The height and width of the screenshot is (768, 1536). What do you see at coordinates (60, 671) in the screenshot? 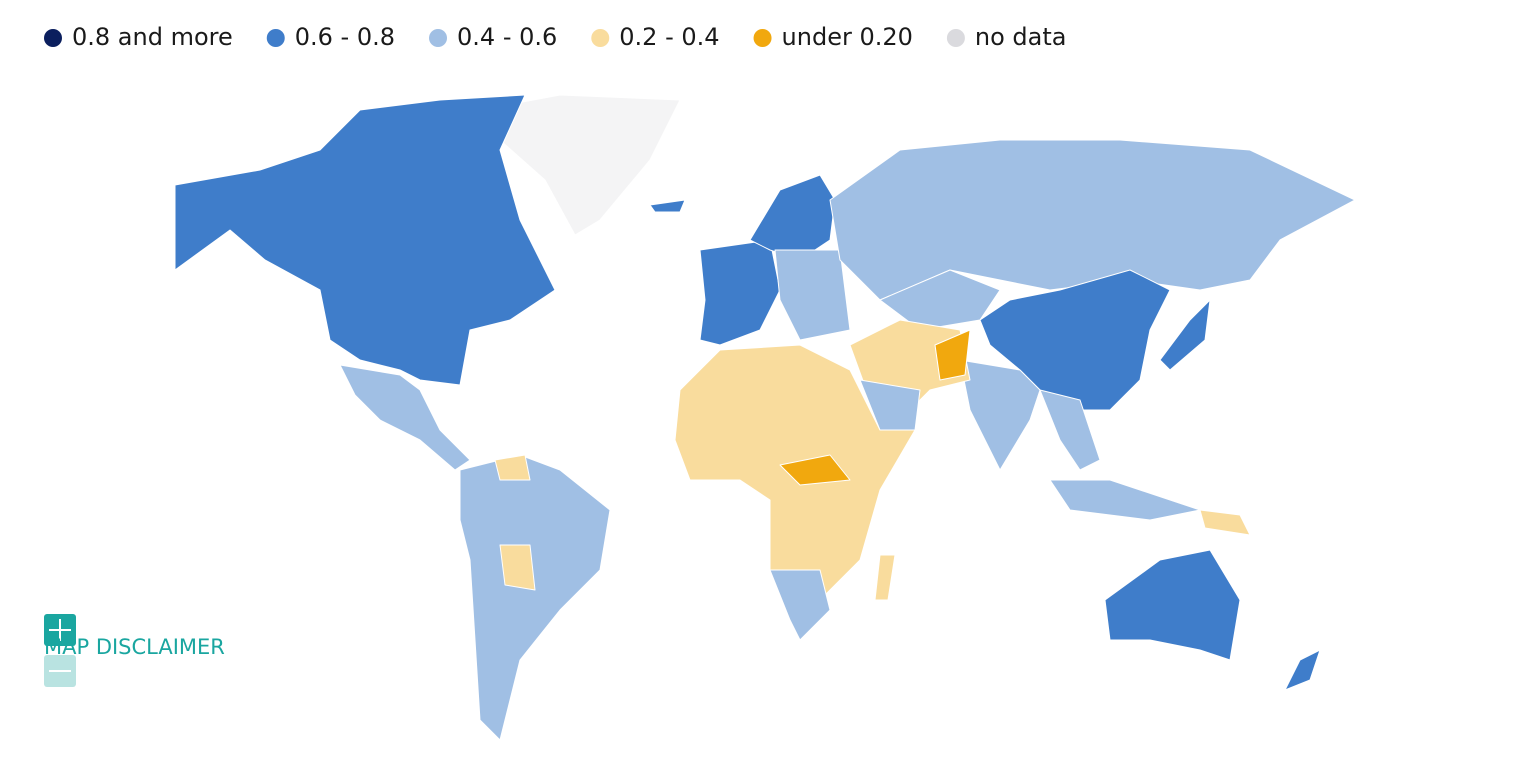
I see `zoom-out-button` at bounding box center [60, 671].